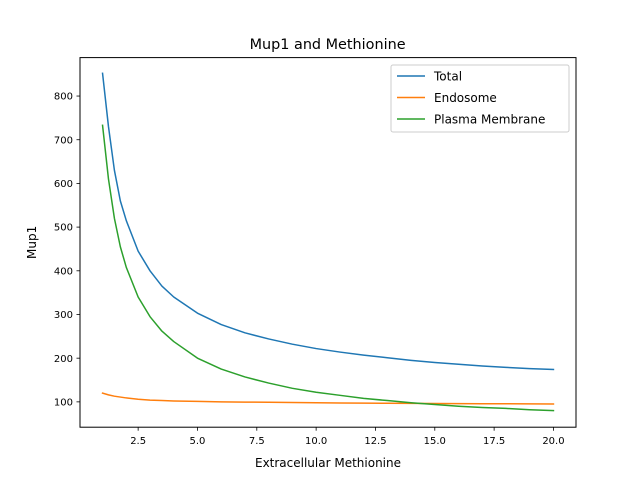 The width and height of the screenshot is (640, 480). I want to click on y-tick-label: 100, so click(63, 402).